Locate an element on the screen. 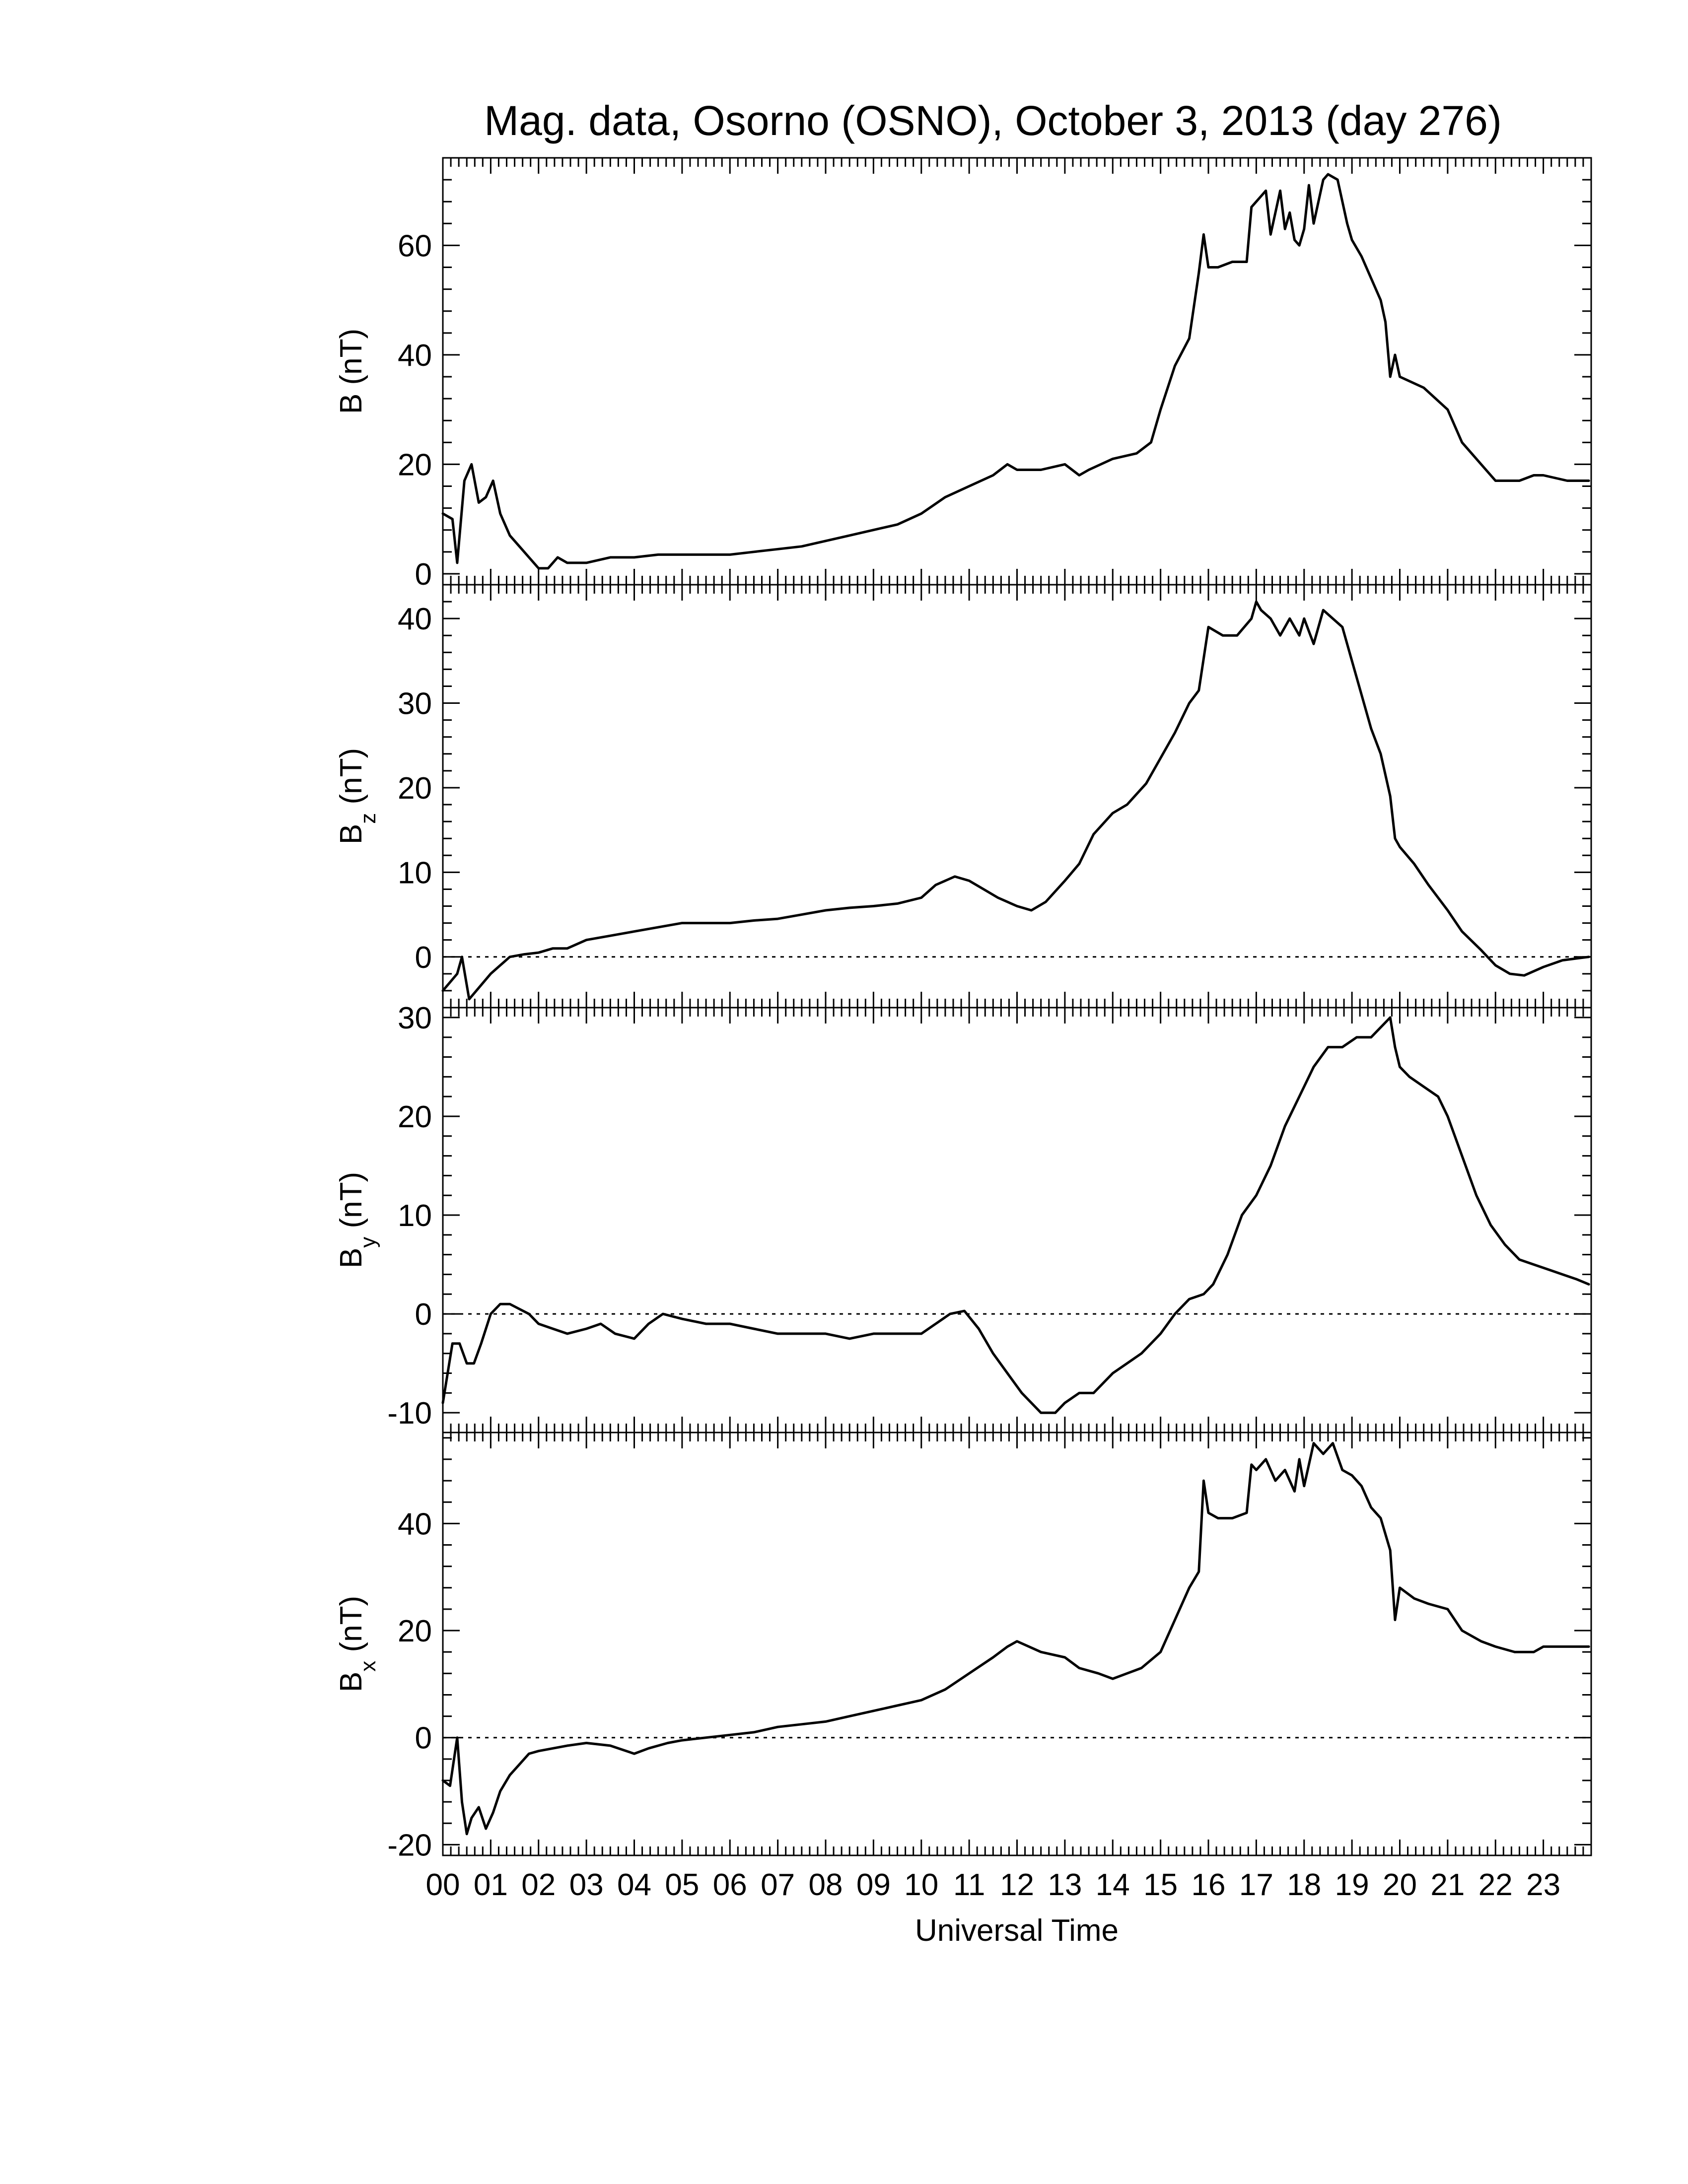  y-axis-label: By (nT) is located at coordinates (357, 1220).